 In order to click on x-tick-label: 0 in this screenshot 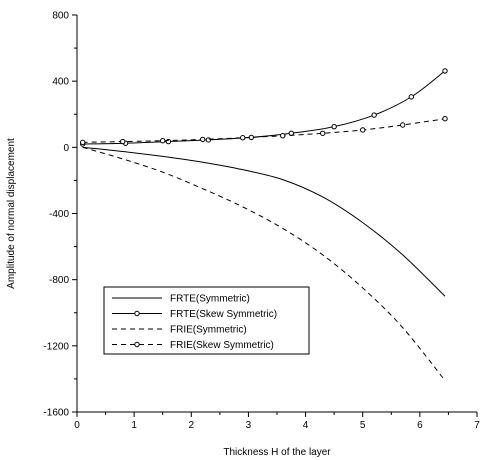, I will do `click(77, 425)`.